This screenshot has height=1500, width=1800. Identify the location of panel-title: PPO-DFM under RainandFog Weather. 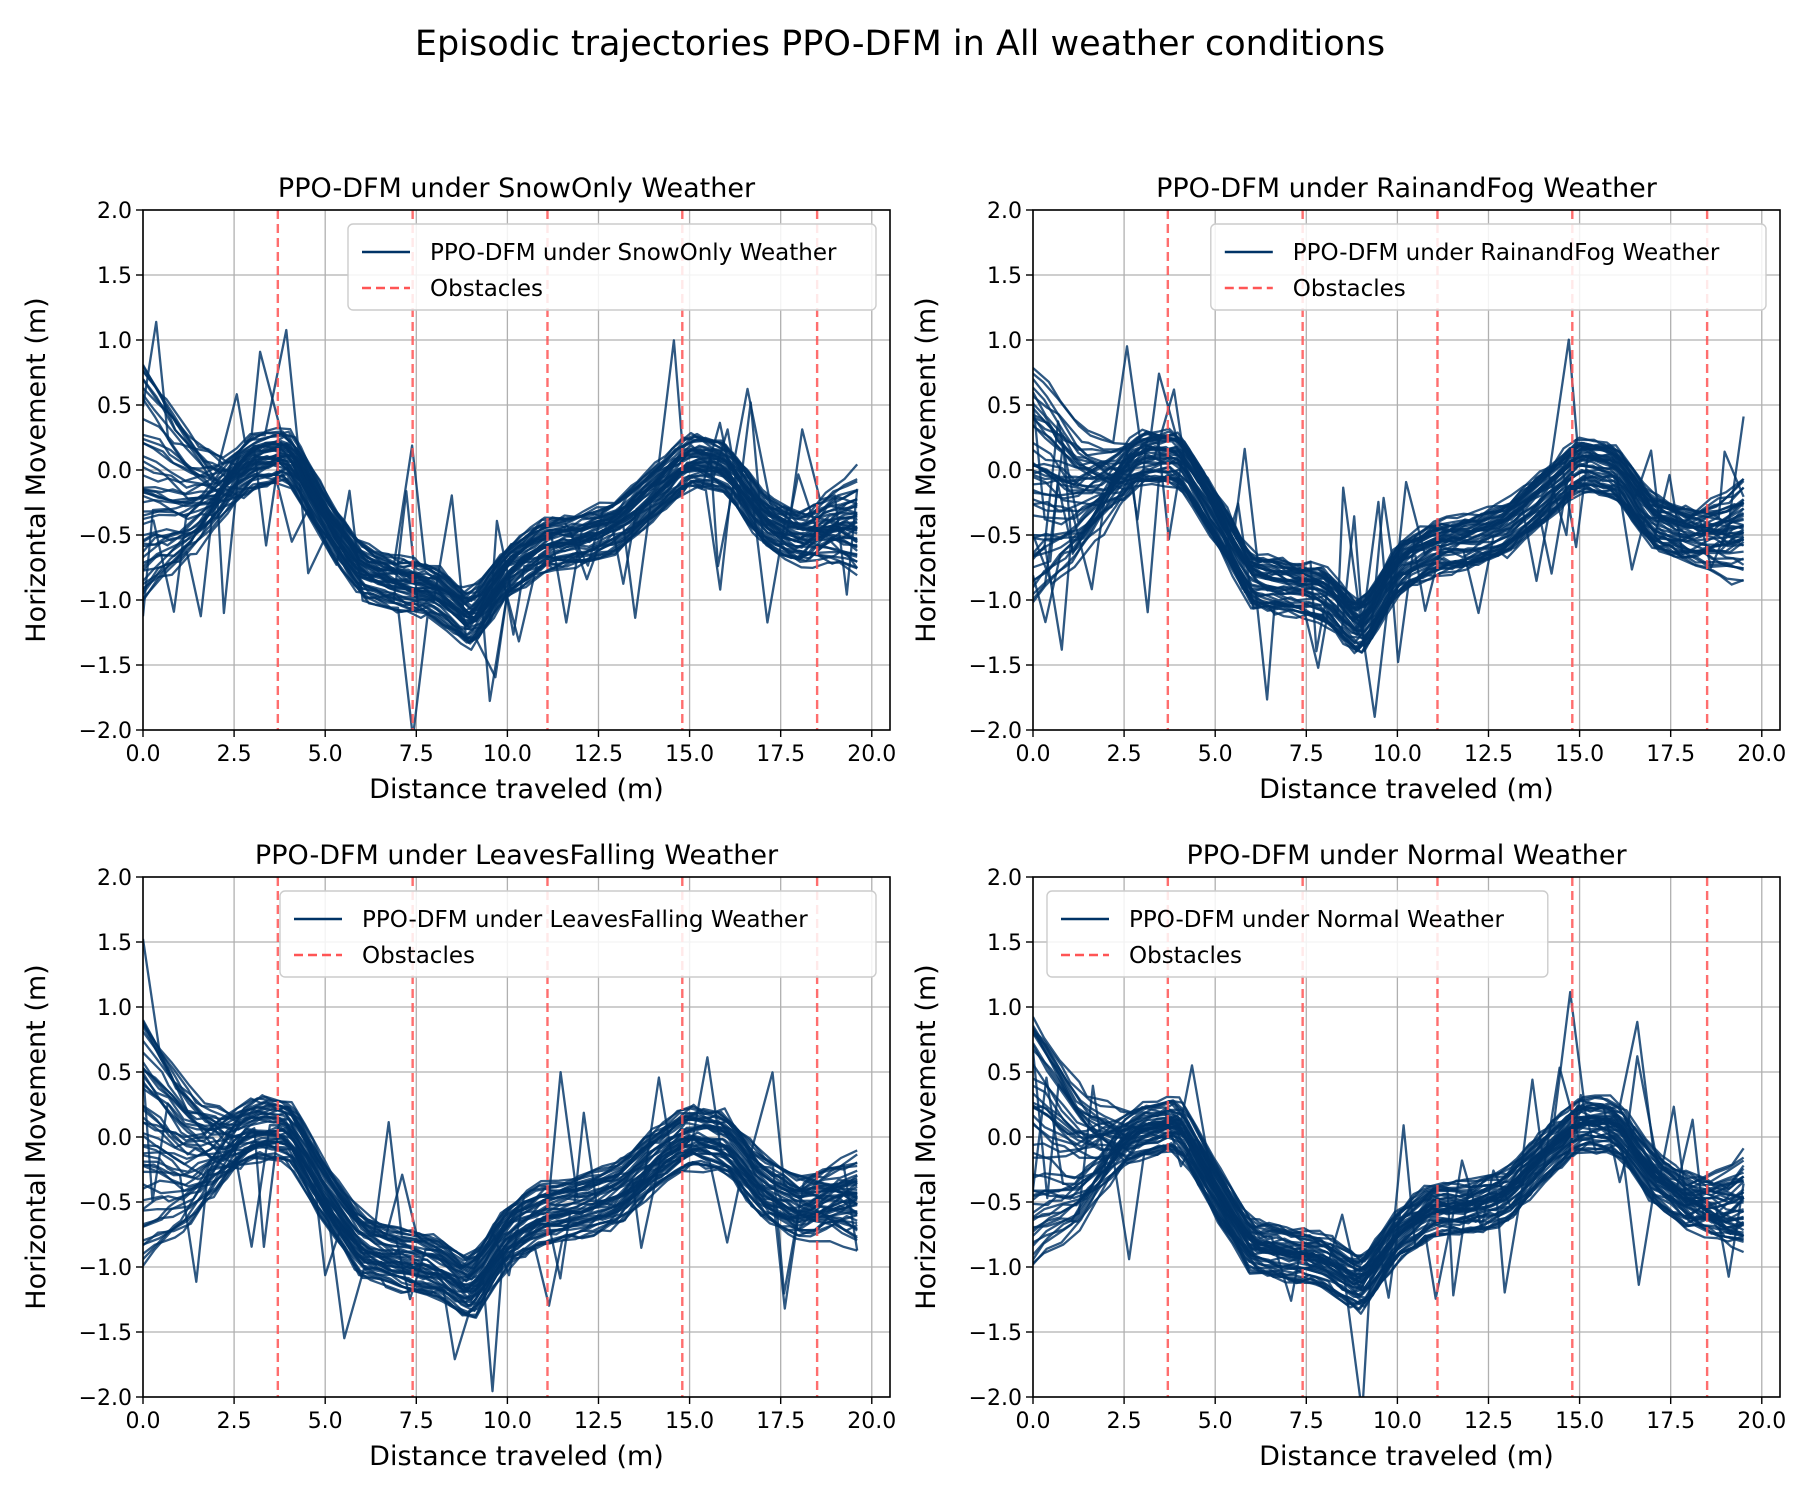
(1407, 188).